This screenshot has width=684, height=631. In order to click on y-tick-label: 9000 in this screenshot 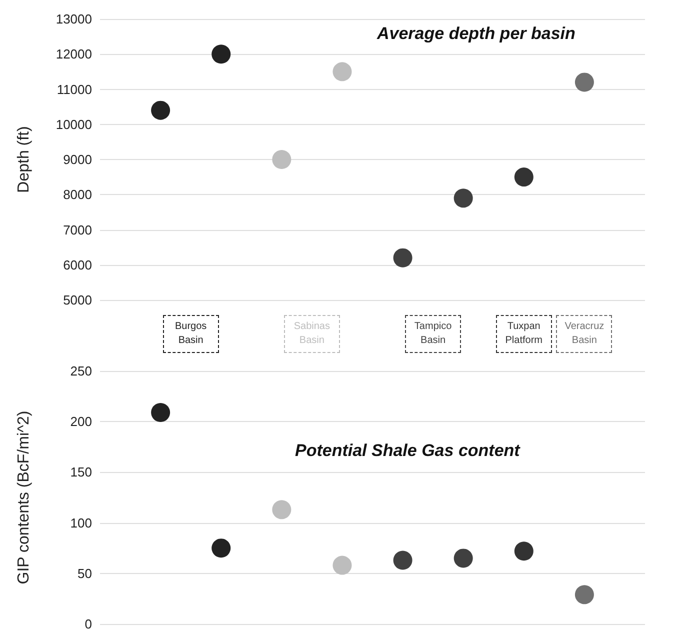, I will do `click(77, 159)`.